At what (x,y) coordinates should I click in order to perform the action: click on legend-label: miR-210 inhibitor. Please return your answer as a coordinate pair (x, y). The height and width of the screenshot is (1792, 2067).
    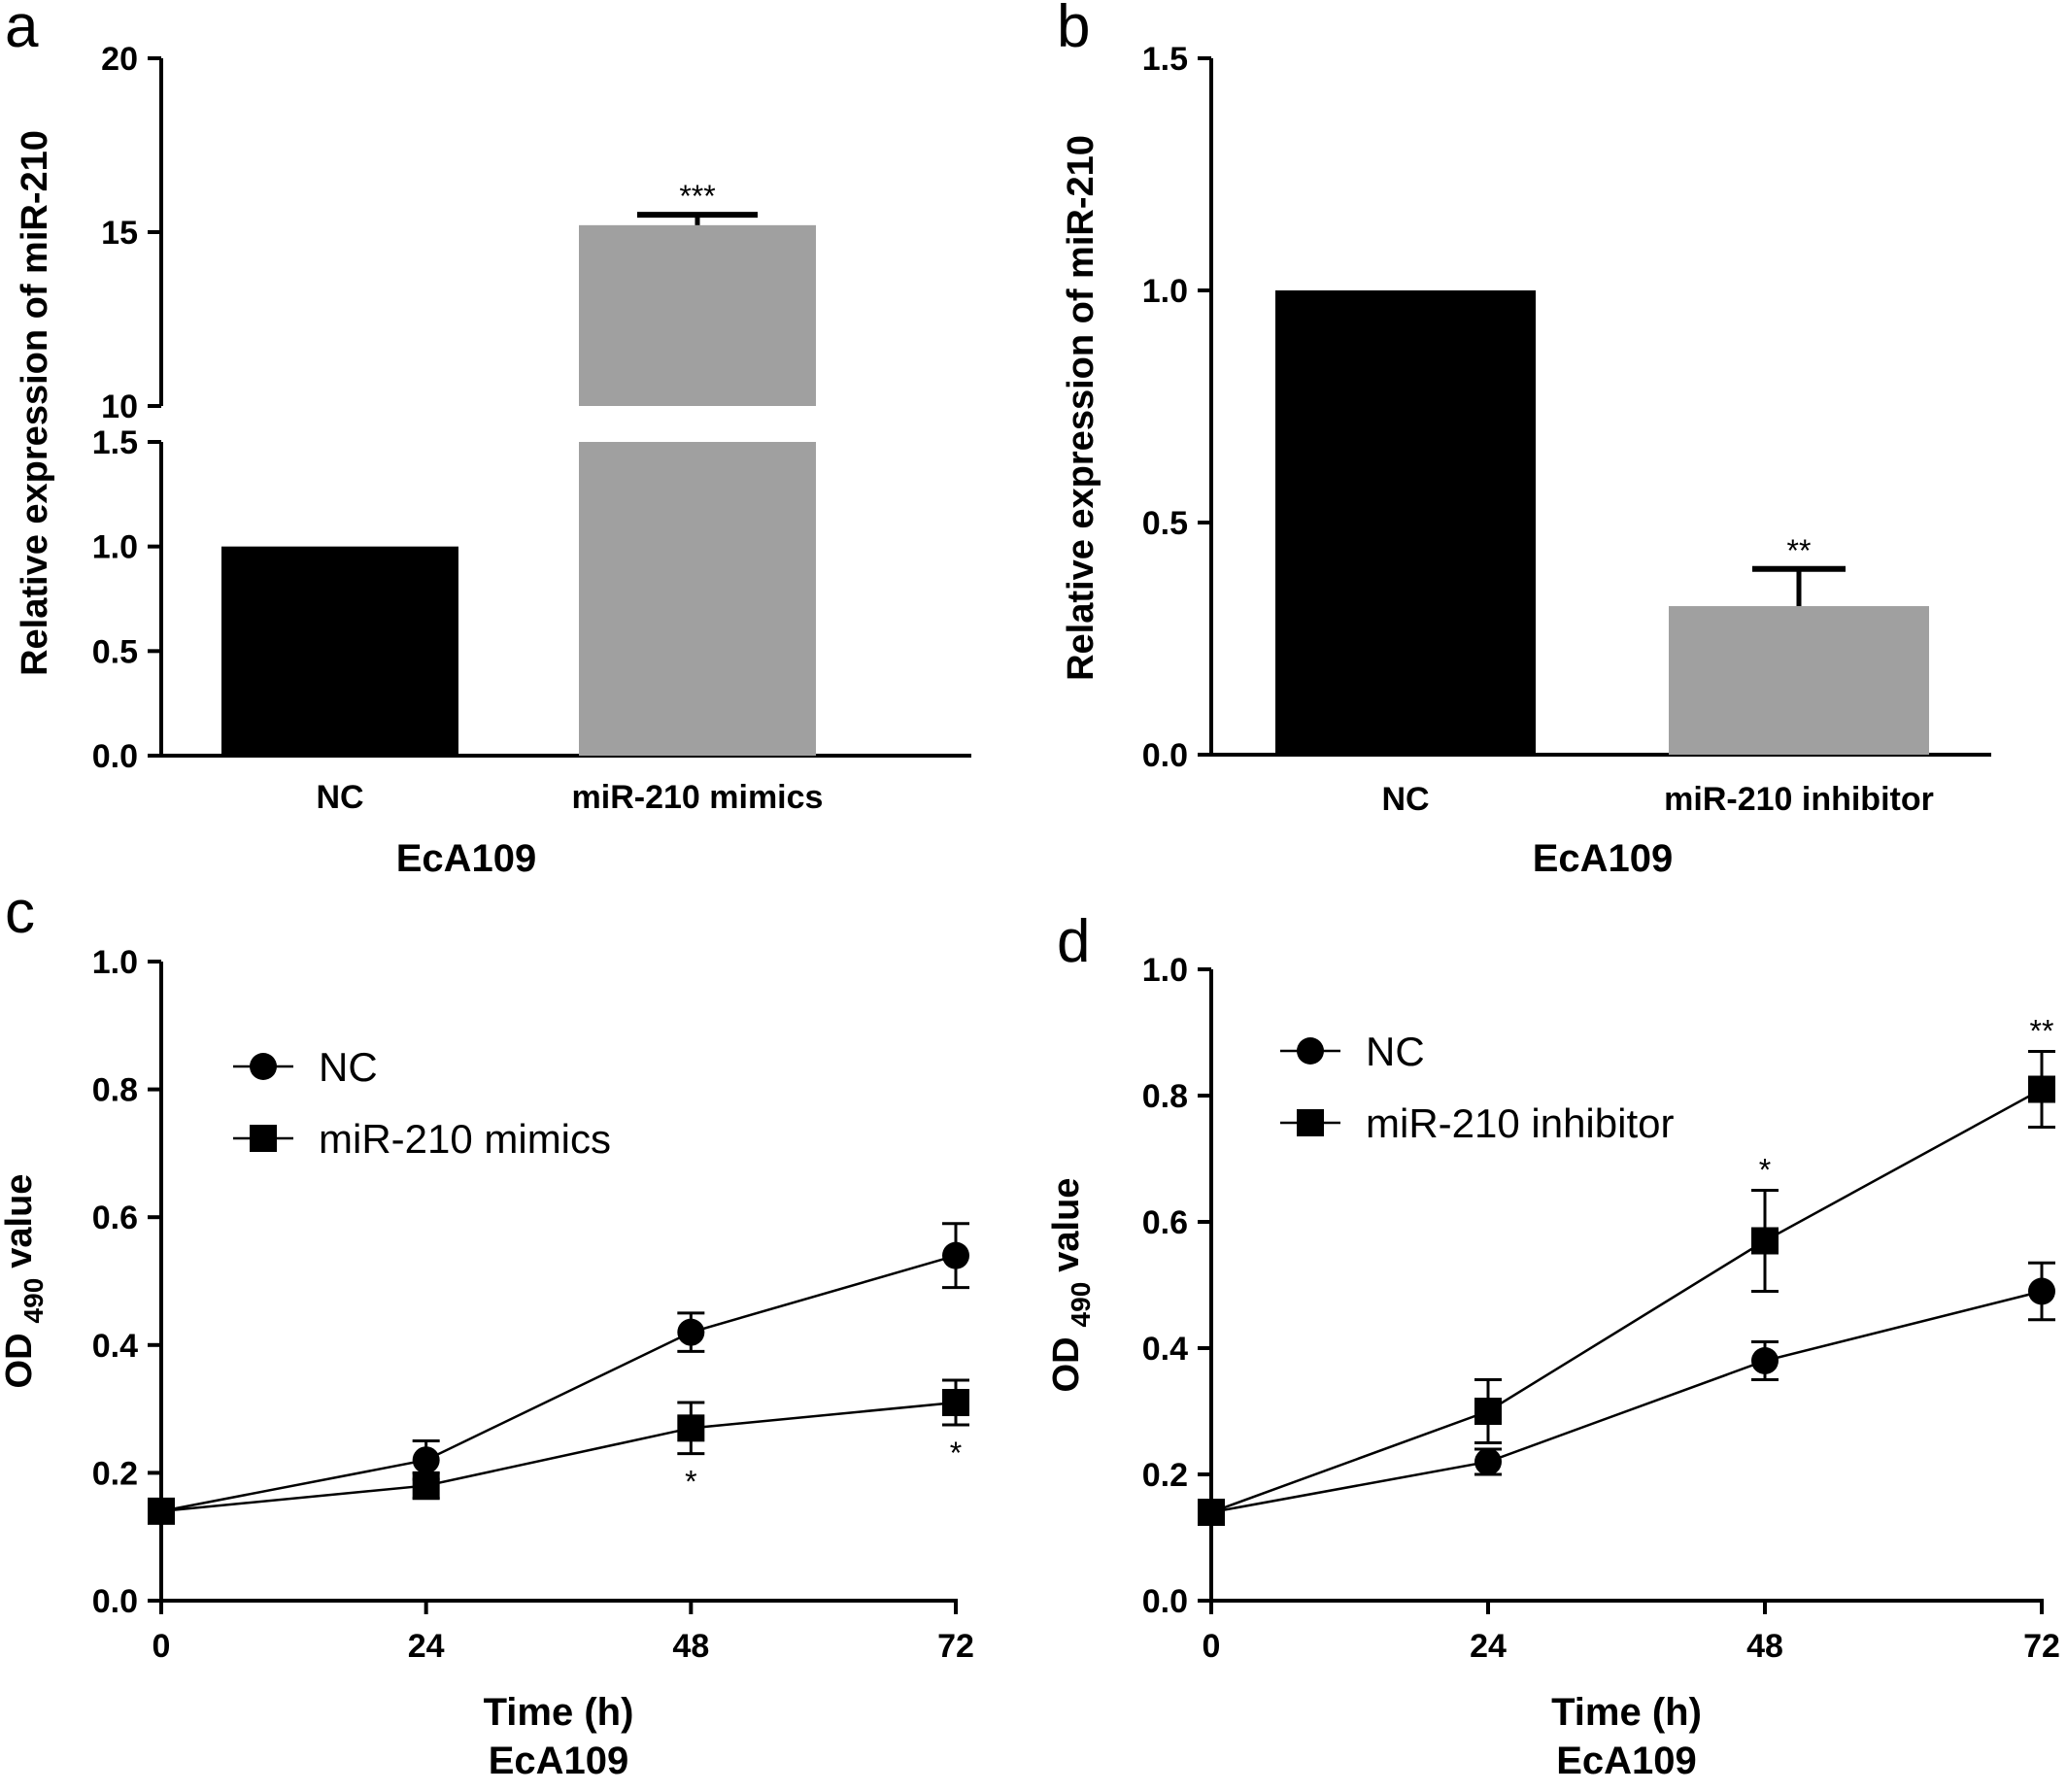
    Looking at the image, I should click on (1520, 1123).